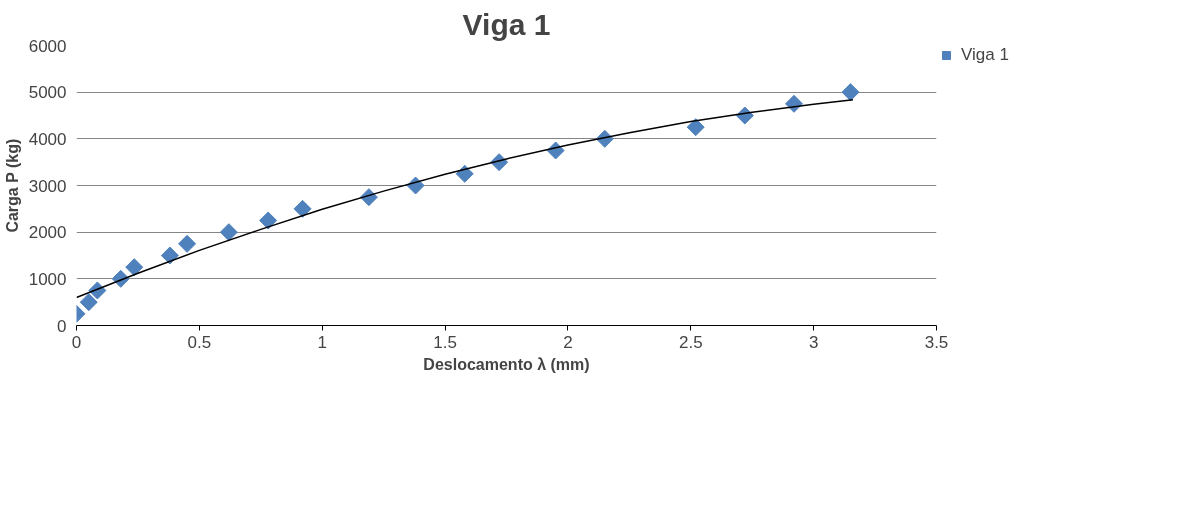  What do you see at coordinates (568, 342) in the screenshot?
I see `x-tick-label: 2` at bounding box center [568, 342].